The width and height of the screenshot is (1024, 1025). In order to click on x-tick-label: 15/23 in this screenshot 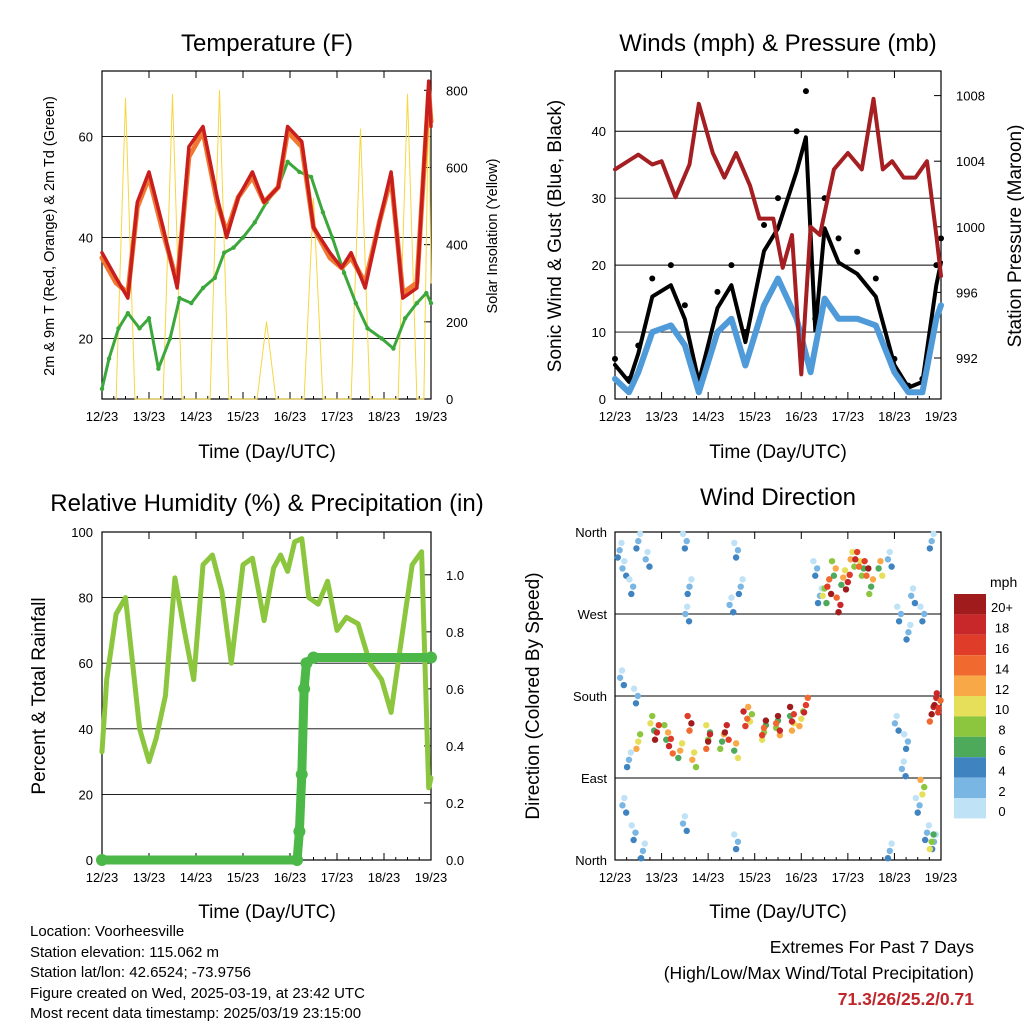, I will do `click(754, 877)`.